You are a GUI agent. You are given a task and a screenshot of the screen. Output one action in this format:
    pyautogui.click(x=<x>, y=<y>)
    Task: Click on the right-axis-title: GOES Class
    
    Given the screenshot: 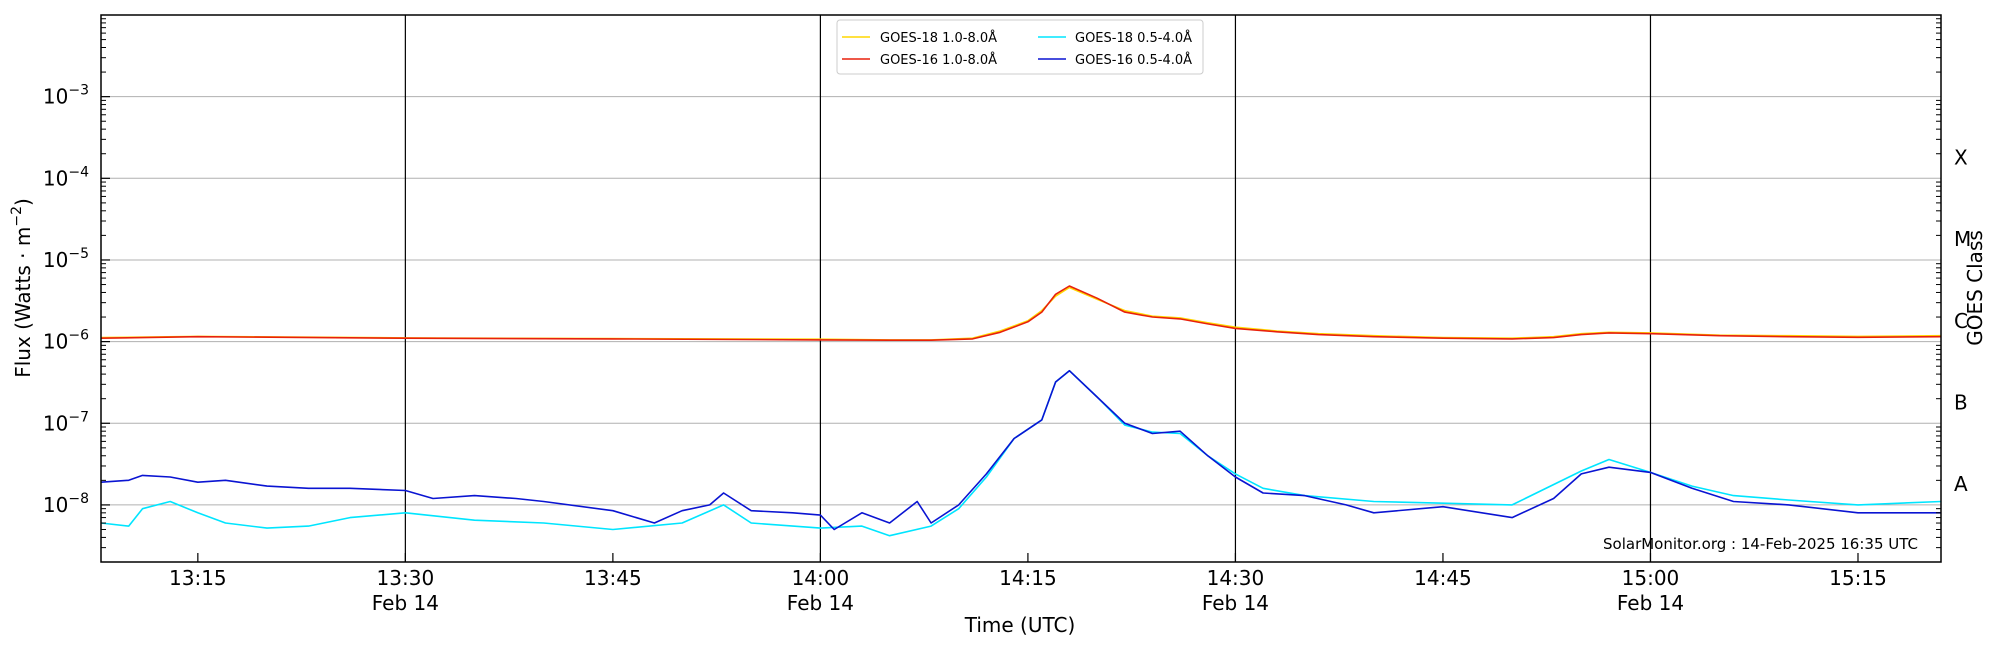 What is the action you would take?
    pyautogui.click(x=1975, y=288)
    